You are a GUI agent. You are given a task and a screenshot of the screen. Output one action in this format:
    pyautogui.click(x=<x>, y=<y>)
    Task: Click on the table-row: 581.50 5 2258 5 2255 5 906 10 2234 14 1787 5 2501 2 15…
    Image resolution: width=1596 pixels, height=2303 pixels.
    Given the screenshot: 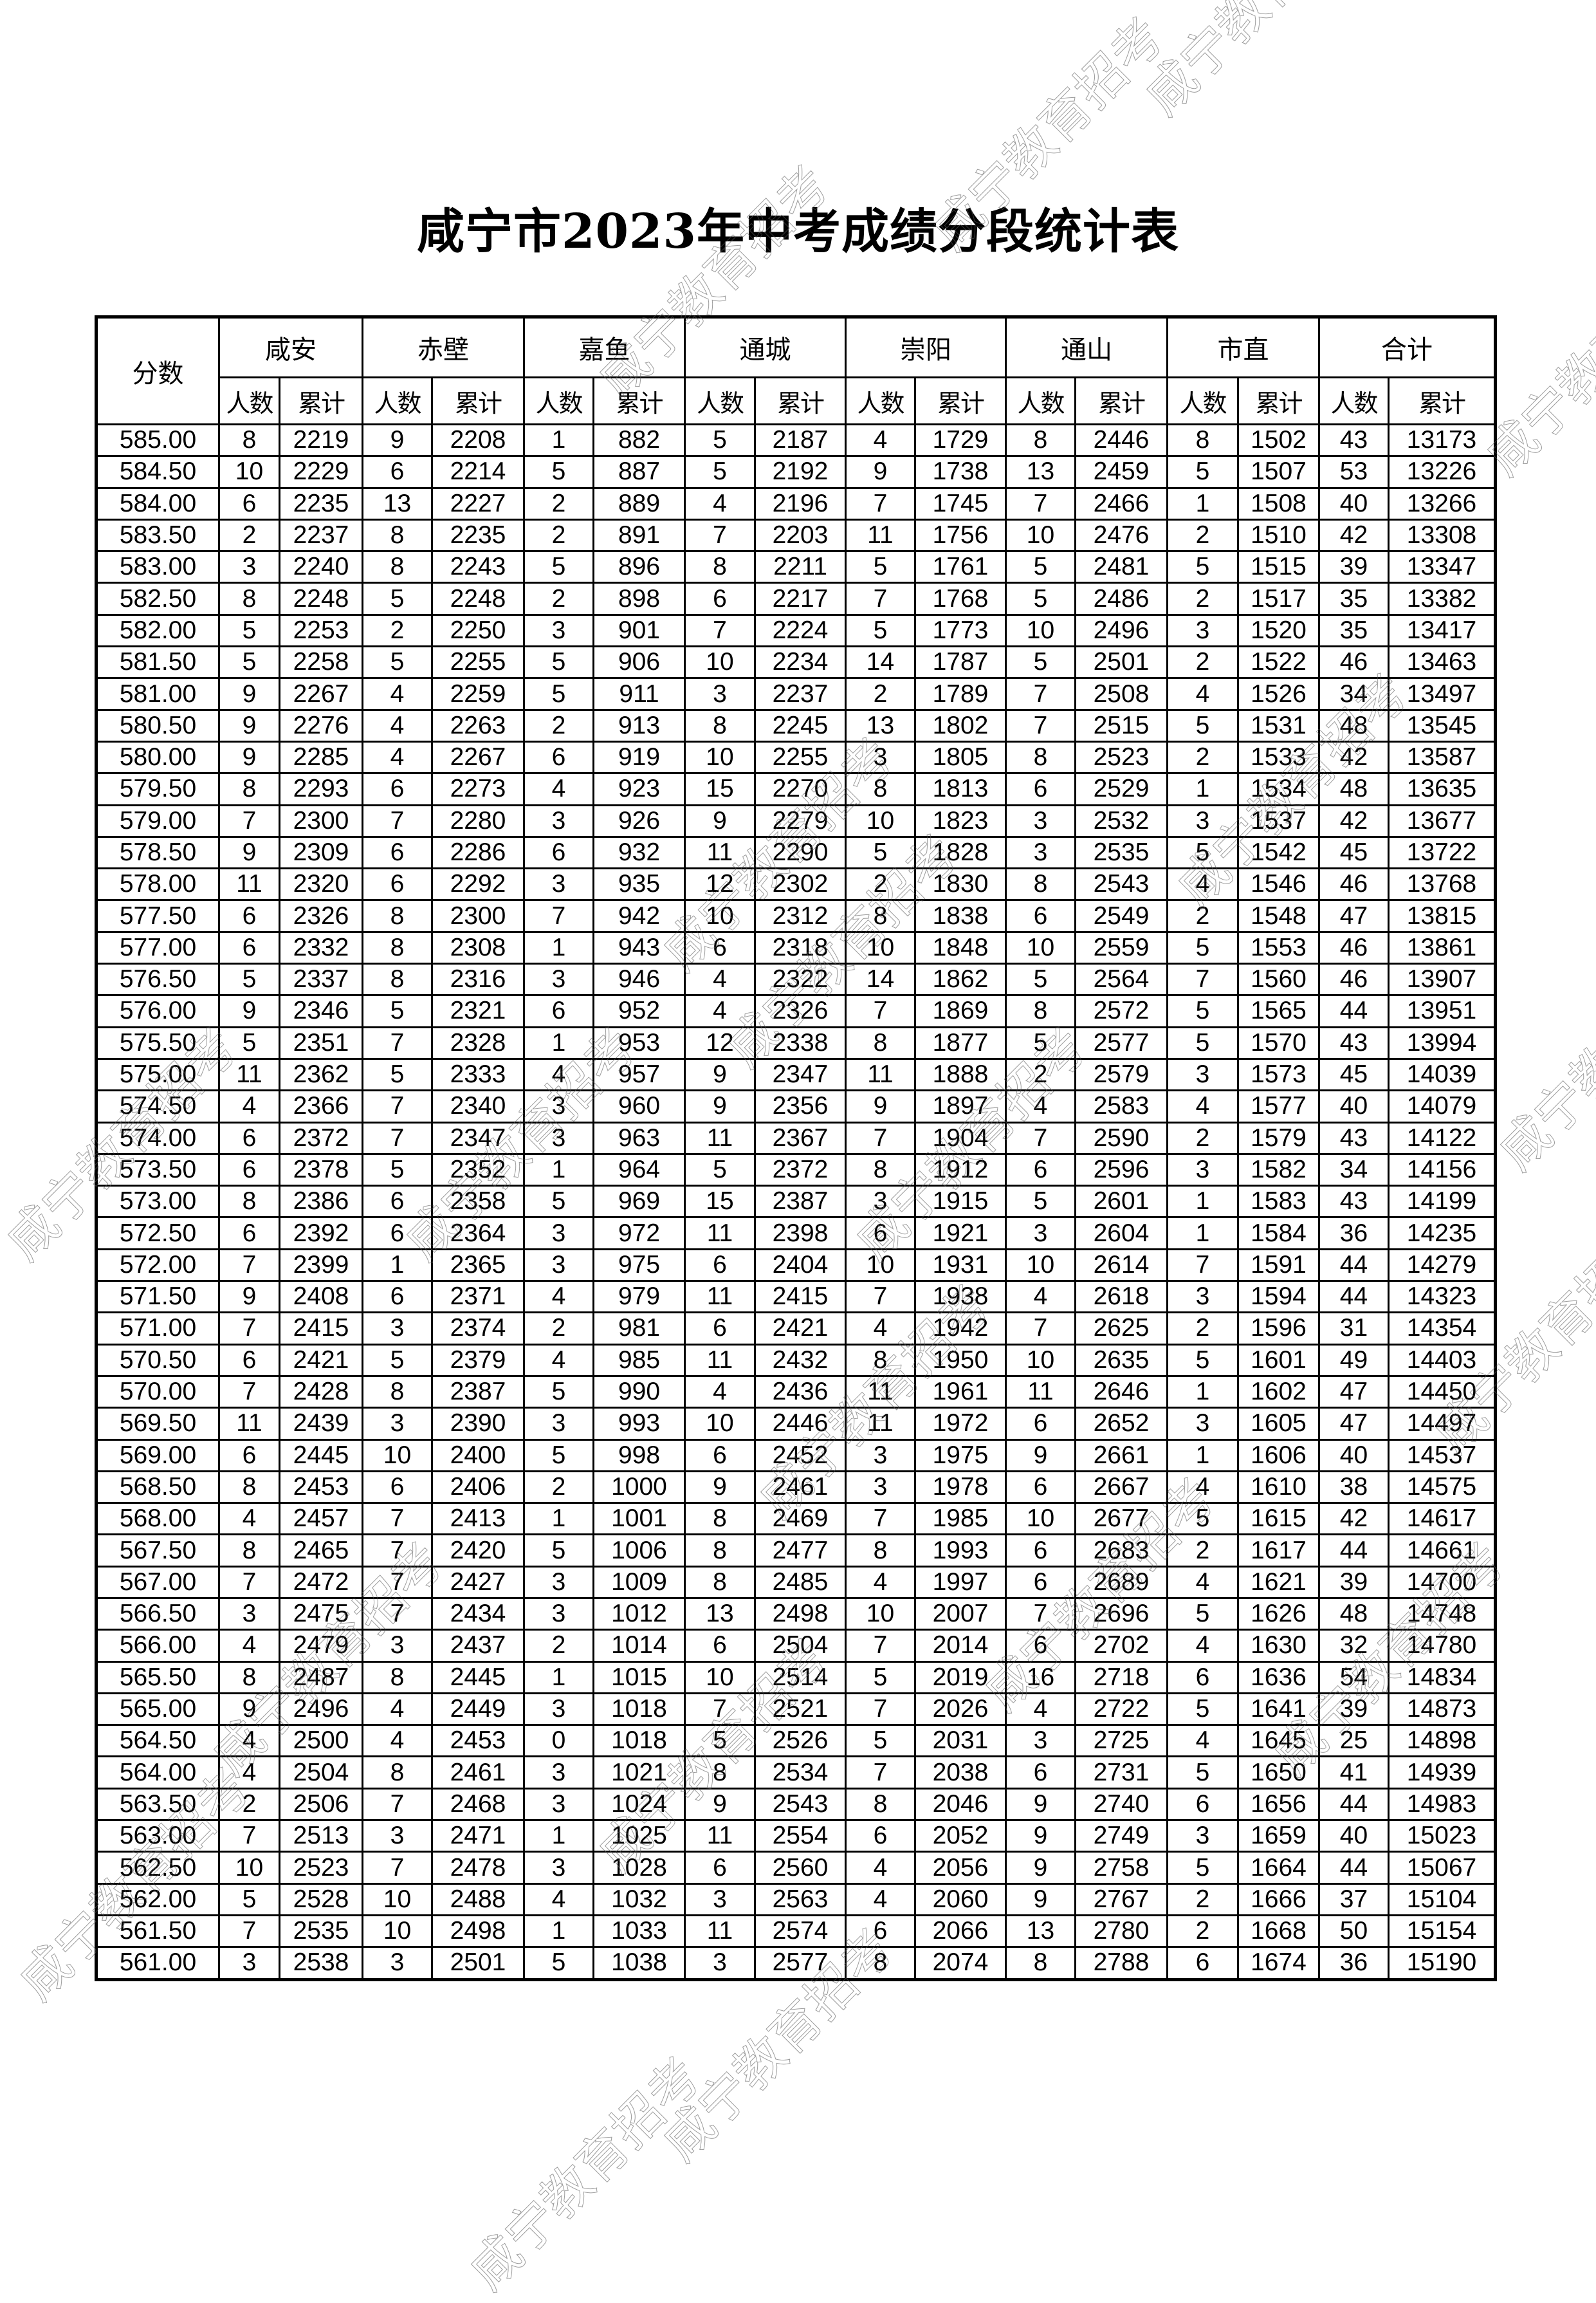 What is the action you would take?
    pyautogui.click(x=795, y=662)
    